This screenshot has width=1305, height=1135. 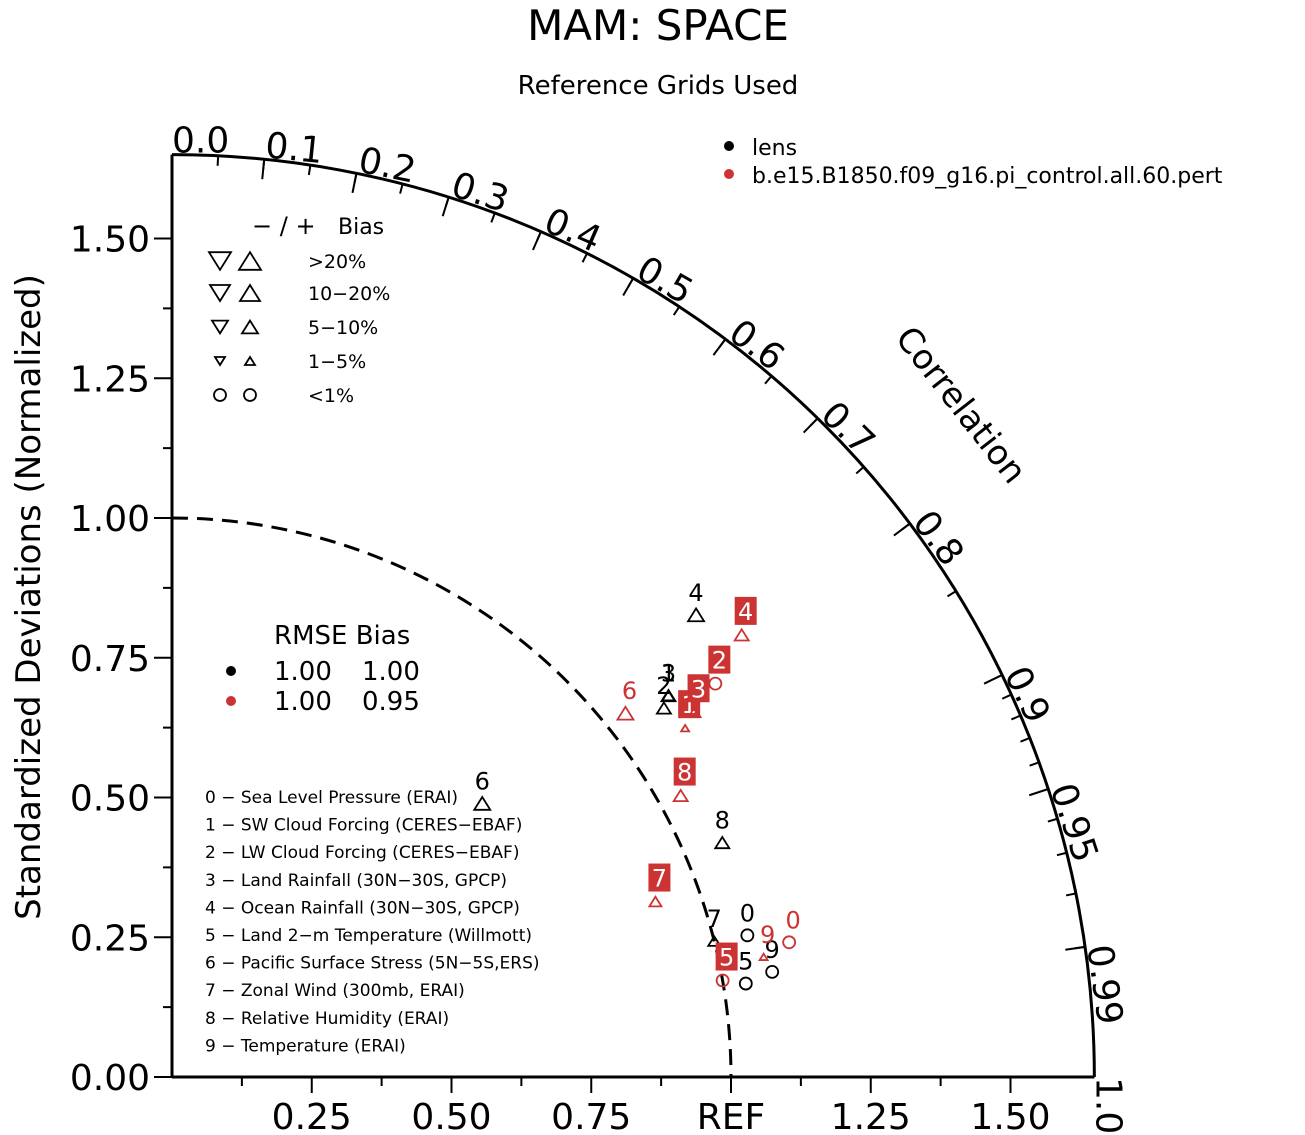 I want to click on y-tick-label: 1.25, so click(x=110, y=379).